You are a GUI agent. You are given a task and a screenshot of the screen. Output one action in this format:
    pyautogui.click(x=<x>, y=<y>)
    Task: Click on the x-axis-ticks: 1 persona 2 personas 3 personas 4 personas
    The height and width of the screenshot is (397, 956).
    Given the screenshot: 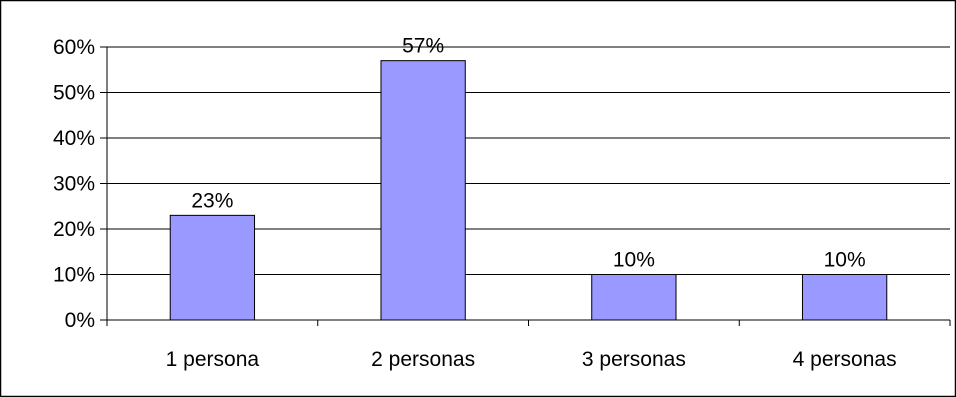 What is the action you would take?
    pyautogui.click(x=528, y=345)
    